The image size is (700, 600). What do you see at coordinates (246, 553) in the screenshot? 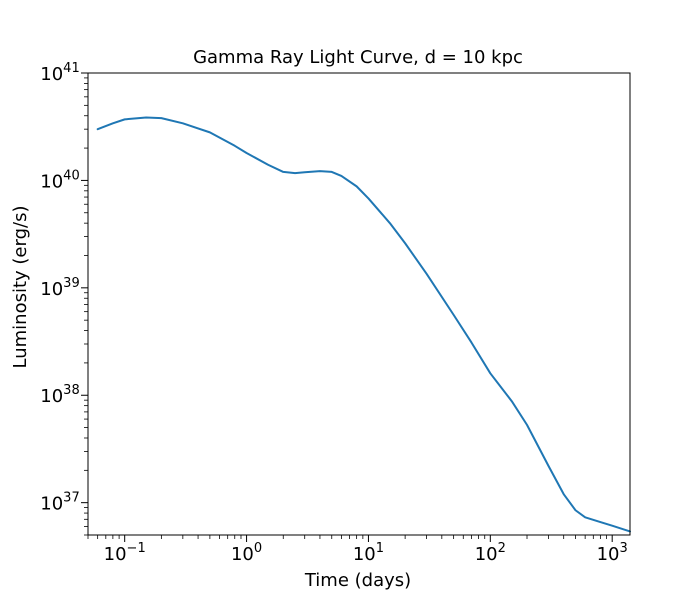
I see `x-tick-label: 10⁰` at bounding box center [246, 553].